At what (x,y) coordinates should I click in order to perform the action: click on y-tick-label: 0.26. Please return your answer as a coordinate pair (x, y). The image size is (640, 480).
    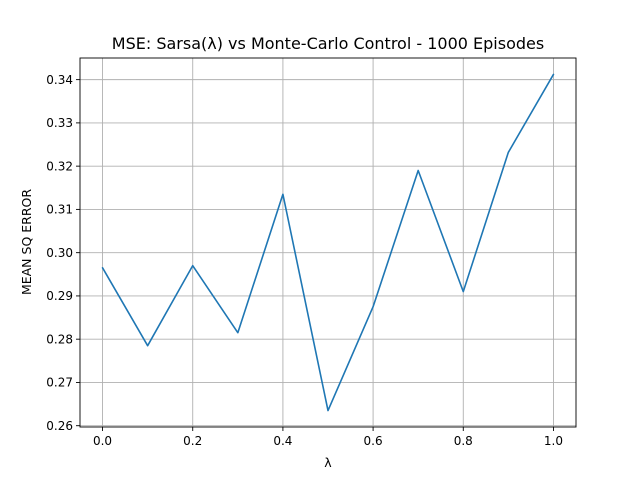
    Looking at the image, I should click on (59, 426).